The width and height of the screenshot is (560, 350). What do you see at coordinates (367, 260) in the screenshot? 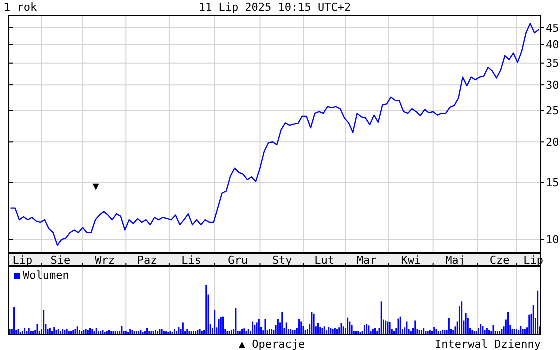
I see `x-tick-label: Mar` at bounding box center [367, 260].